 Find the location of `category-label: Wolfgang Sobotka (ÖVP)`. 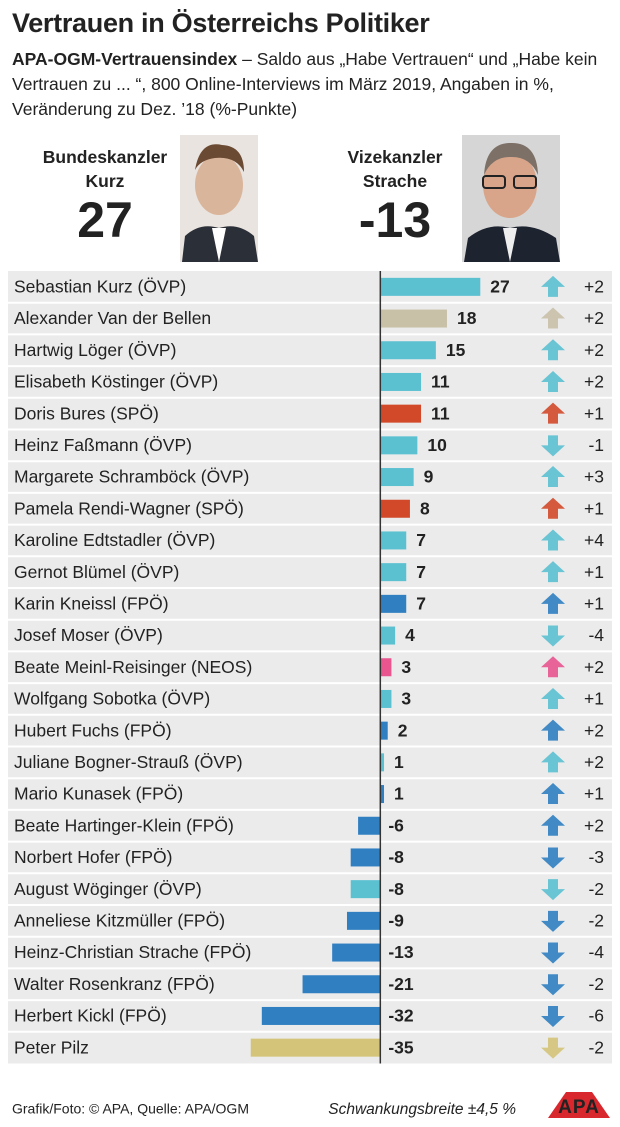

category-label: Wolfgang Sobotka (ÖVP) is located at coordinates (112, 699).